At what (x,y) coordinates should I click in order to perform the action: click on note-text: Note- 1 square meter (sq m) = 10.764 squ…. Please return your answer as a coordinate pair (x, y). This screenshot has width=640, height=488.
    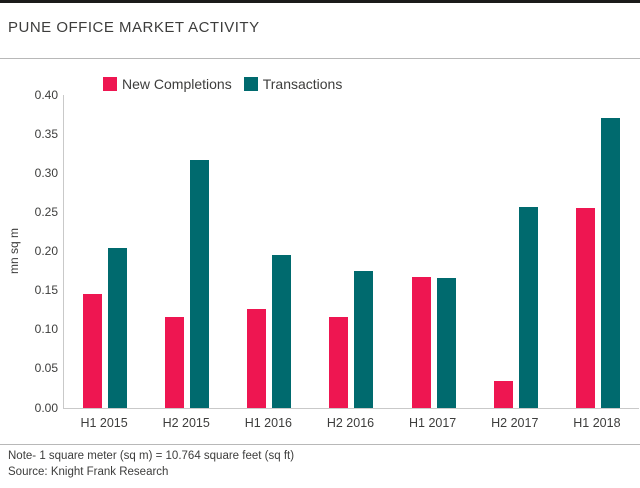
    Looking at the image, I should click on (151, 456).